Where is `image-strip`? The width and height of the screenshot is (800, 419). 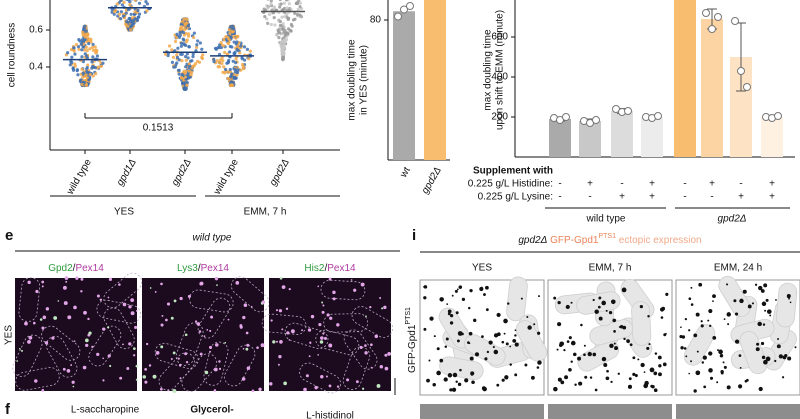
image-strip is located at coordinates (738, 411).